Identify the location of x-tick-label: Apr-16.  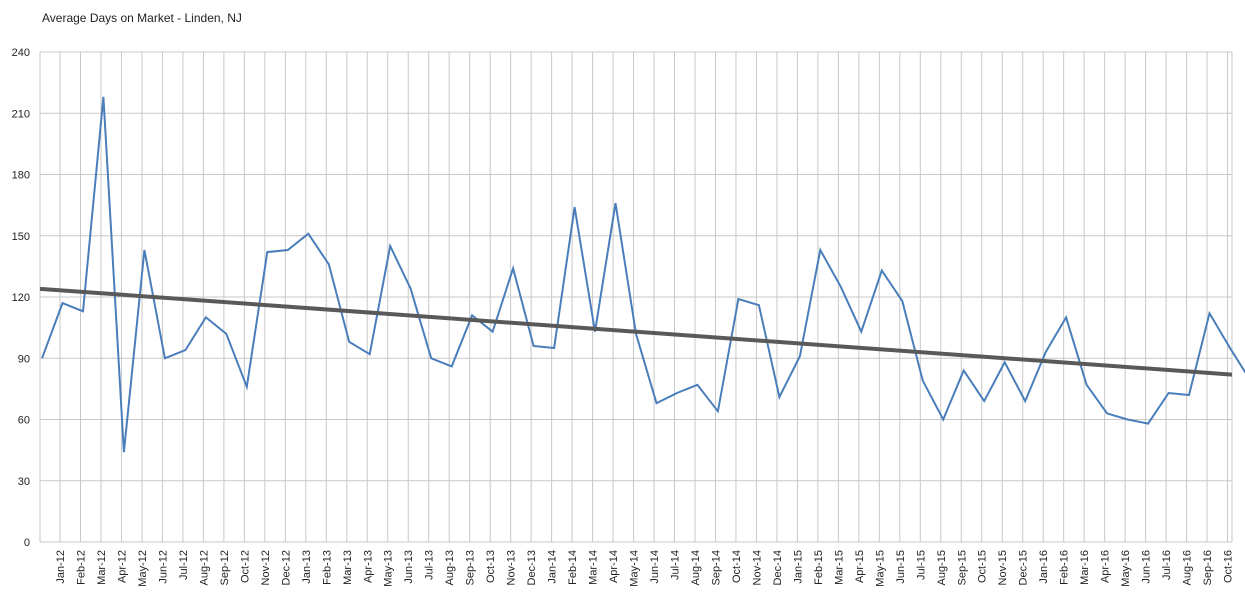
(1106, 566).